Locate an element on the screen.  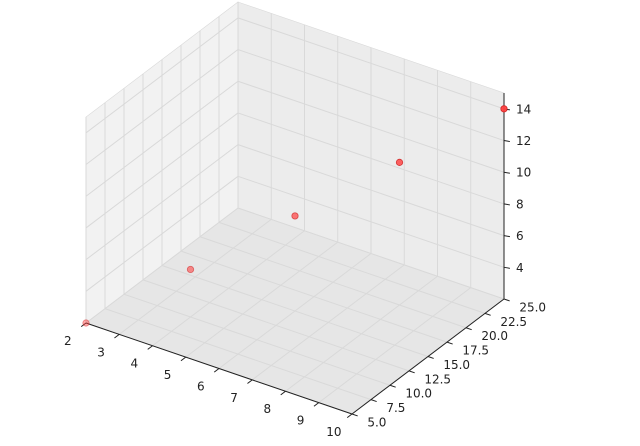
x-tick-label: 7 is located at coordinates (234, 398).